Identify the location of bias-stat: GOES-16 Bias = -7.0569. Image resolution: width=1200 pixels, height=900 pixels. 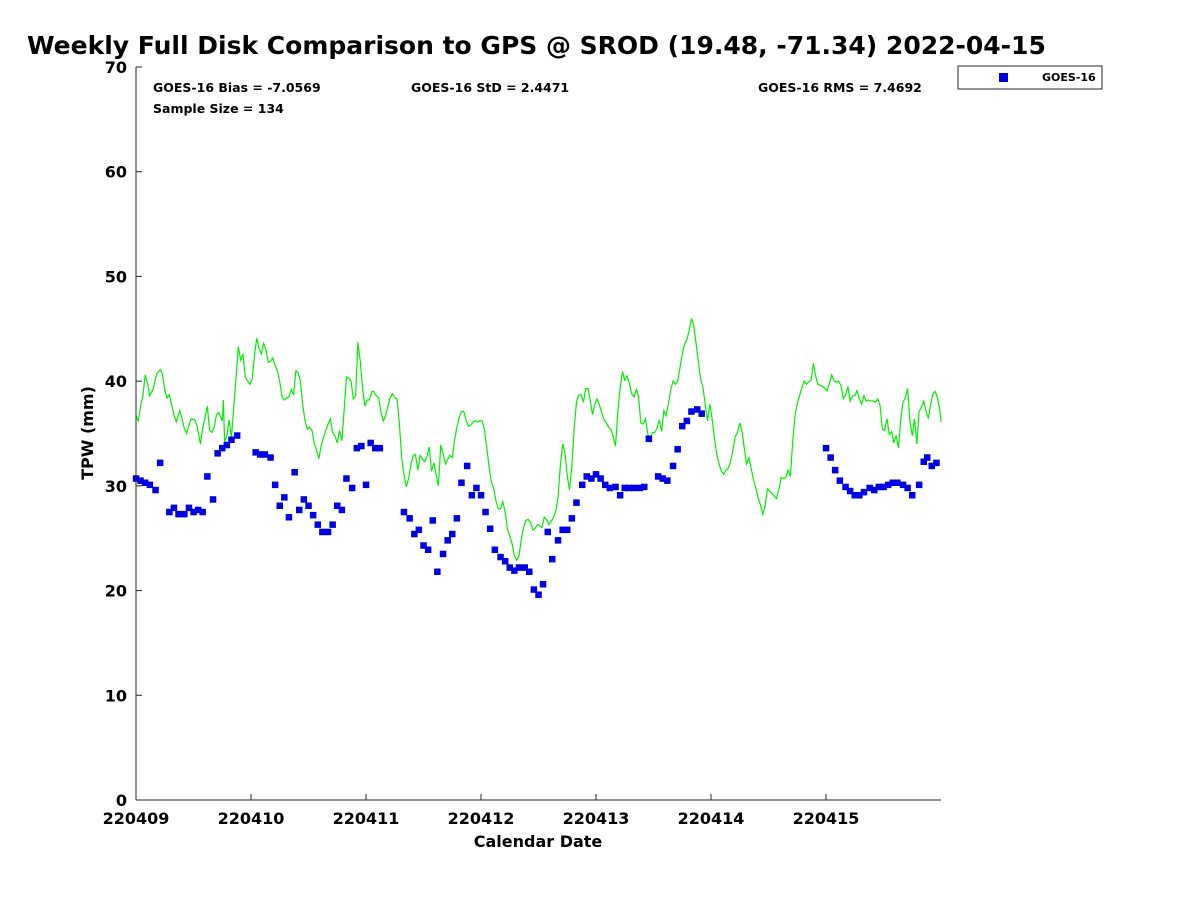
(237, 87).